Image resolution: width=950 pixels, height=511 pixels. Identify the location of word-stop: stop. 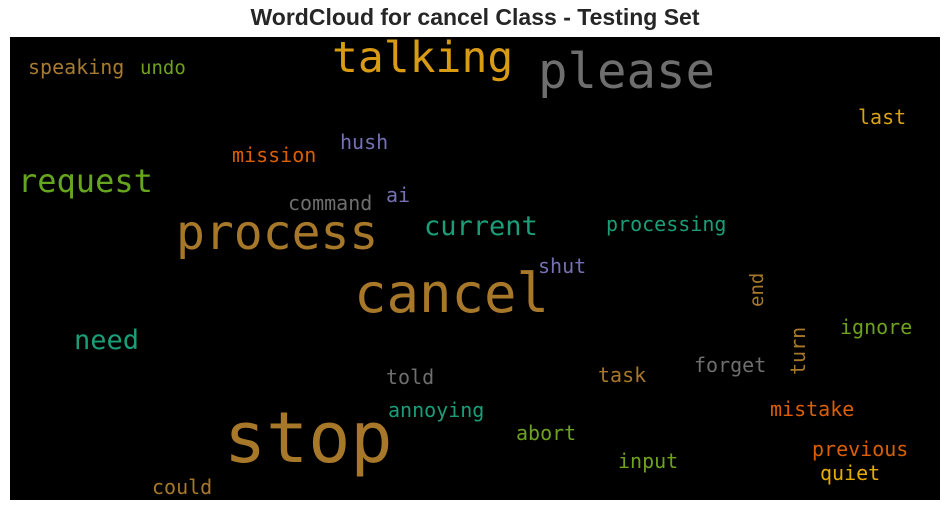
(308, 438).